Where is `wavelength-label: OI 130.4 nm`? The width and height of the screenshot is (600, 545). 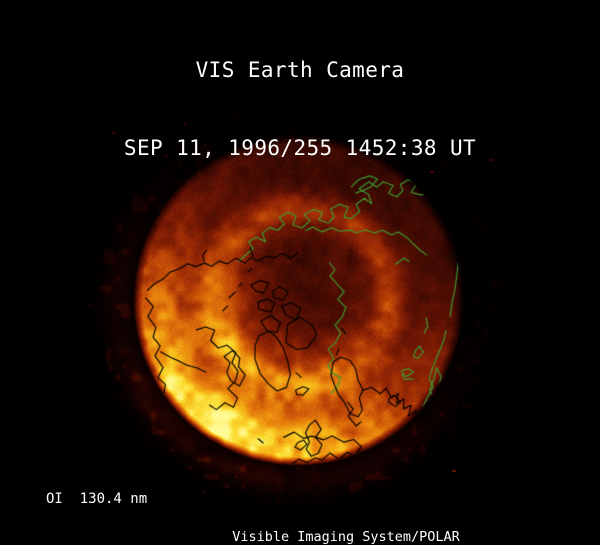
wavelength-label: OI 130.4 nm is located at coordinates (97, 499).